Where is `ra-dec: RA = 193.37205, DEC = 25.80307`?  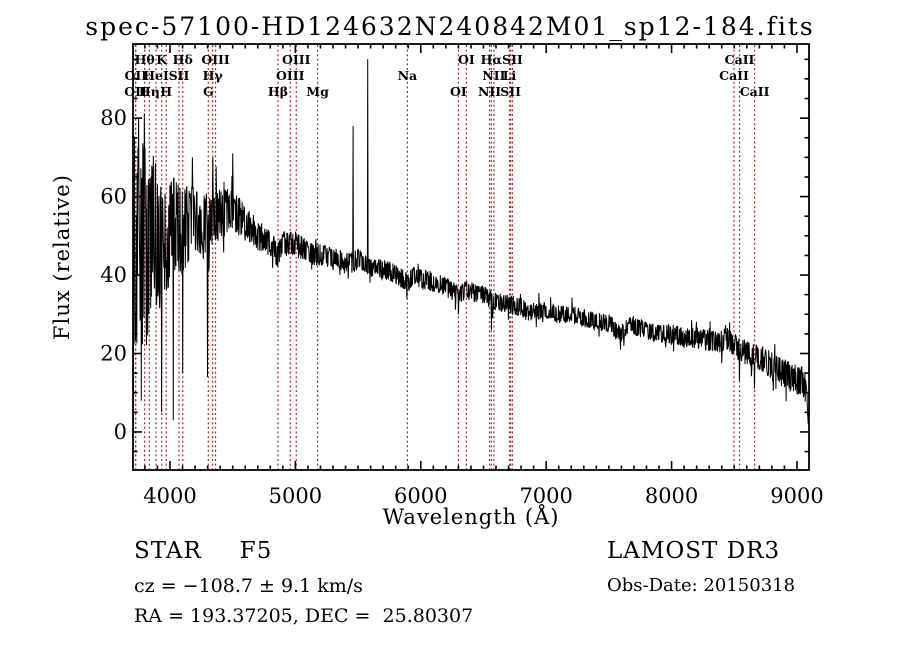
ra-dec: RA = 193.37205, DEC = 25.80307 is located at coordinates (304, 616).